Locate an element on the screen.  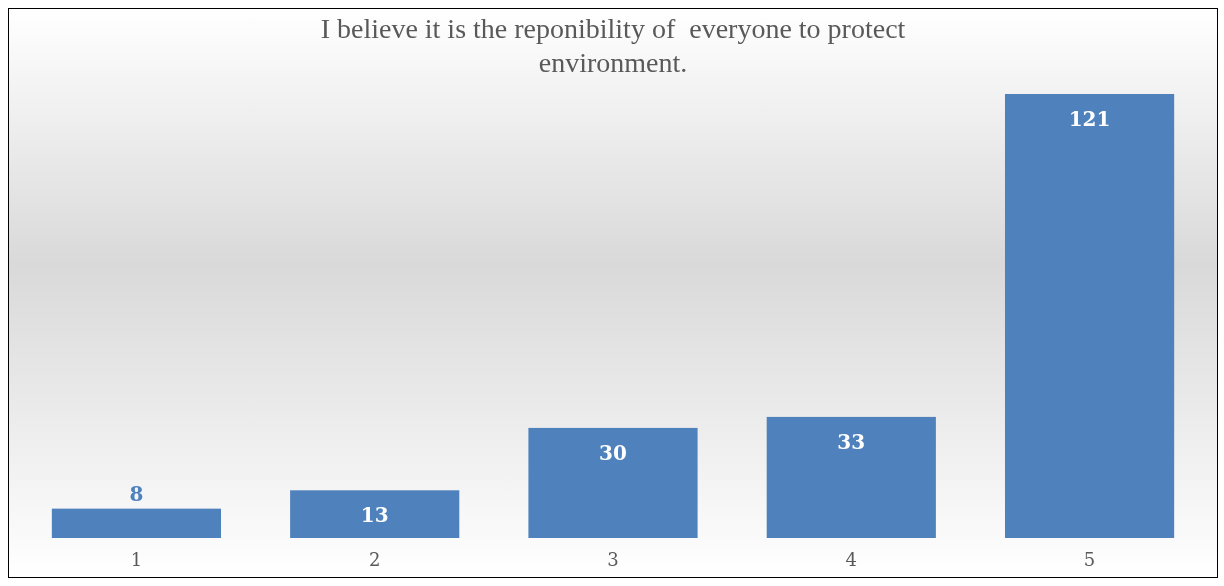
x-tick-label: 1 is located at coordinates (136, 559).